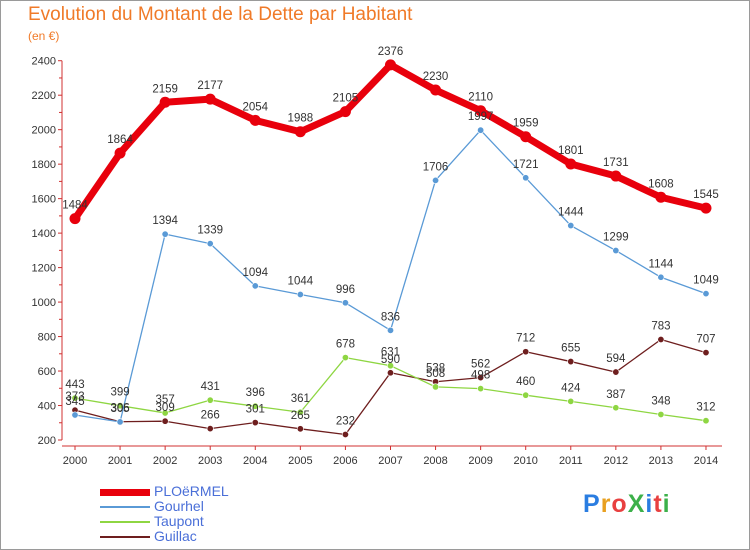 The width and height of the screenshot is (750, 550). What do you see at coordinates (179, 506) in the screenshot?
I see `legend-label: Gourhel` at bounding box center [179, 506].